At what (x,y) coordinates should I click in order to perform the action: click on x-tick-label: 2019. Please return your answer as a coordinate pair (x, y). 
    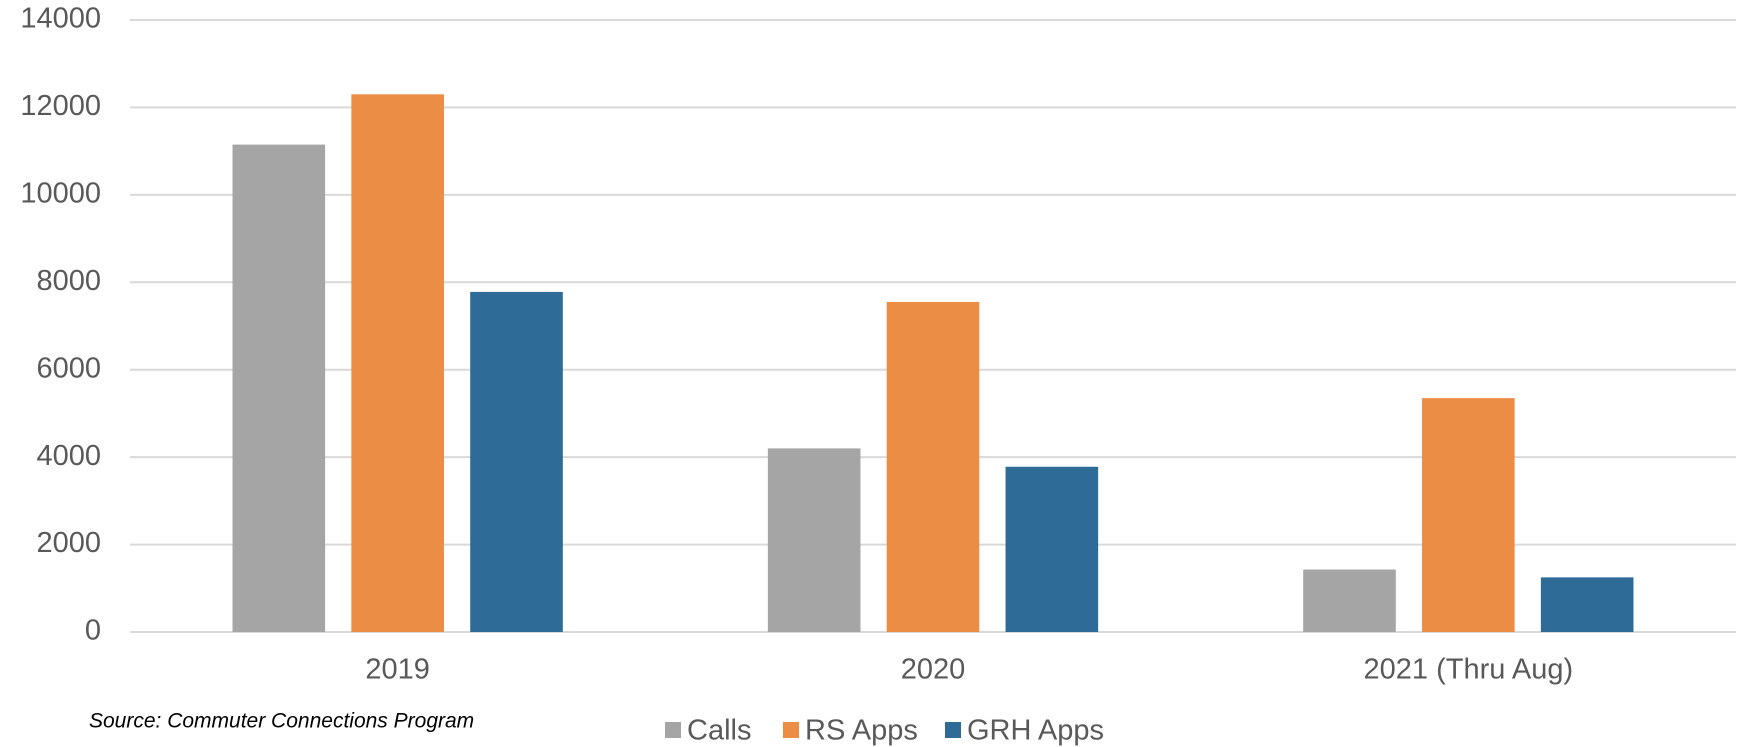
    Looking at the image, I should click on (397, 670).